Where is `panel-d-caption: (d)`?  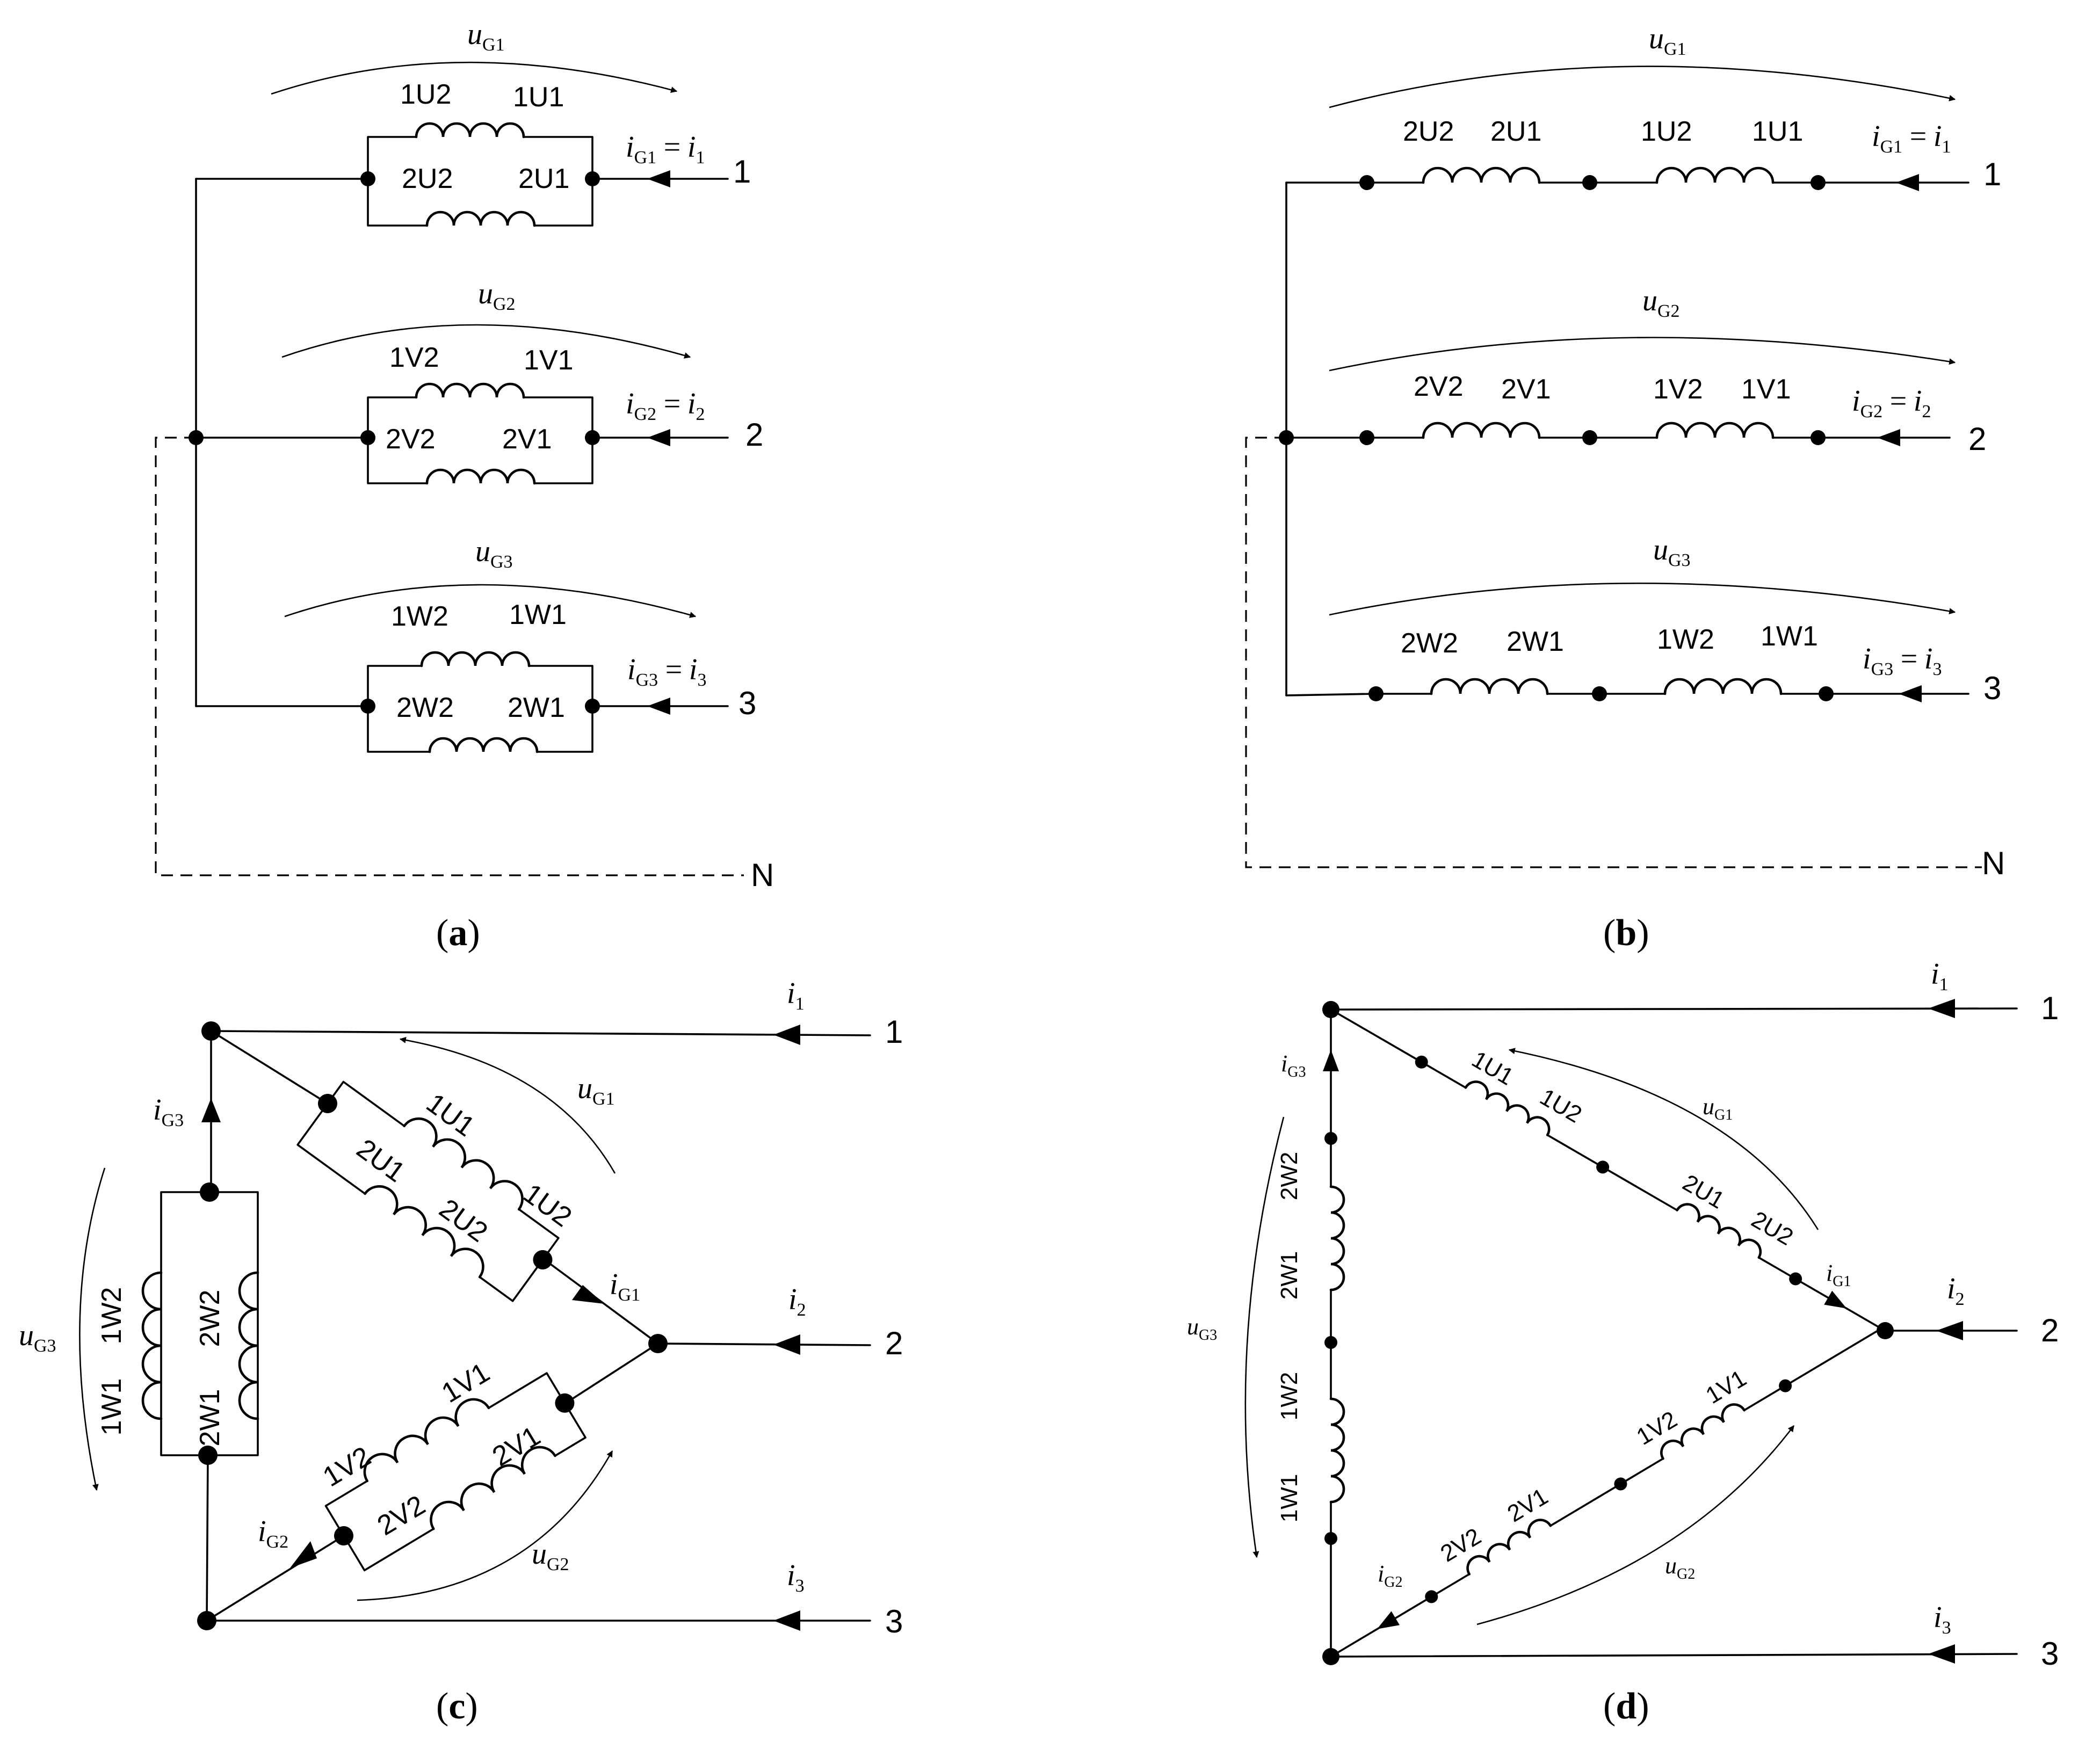 panel-d-caption: (d) is located at coordinates (1626, 1707).